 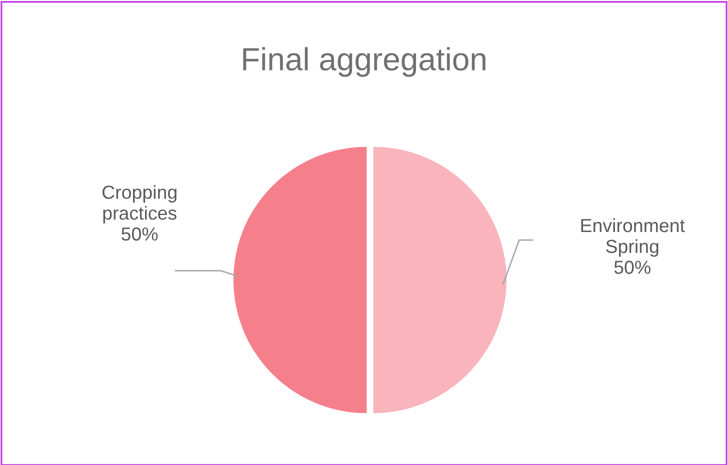 I want to click on chart-title: Final aggregation, so click(x=364, y=62).